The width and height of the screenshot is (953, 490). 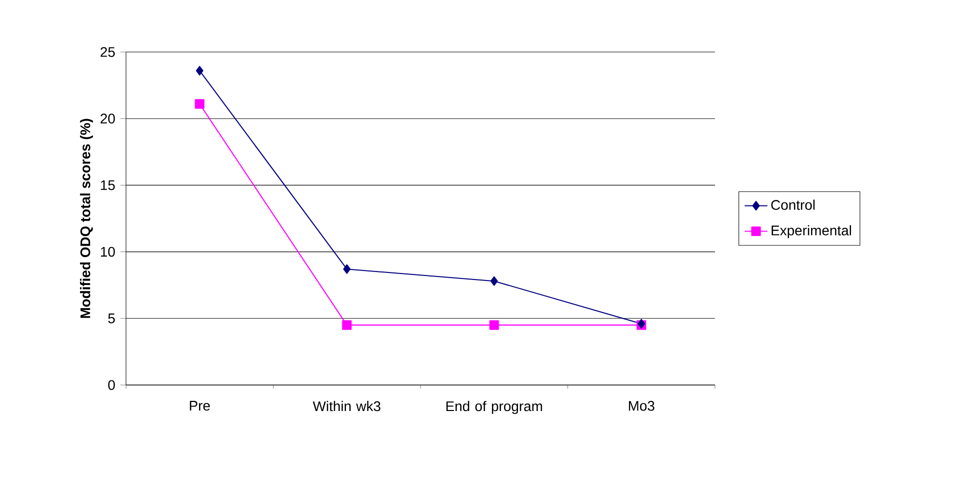 I want to click on y-tick-label: 25, so click(x=107, y=52).